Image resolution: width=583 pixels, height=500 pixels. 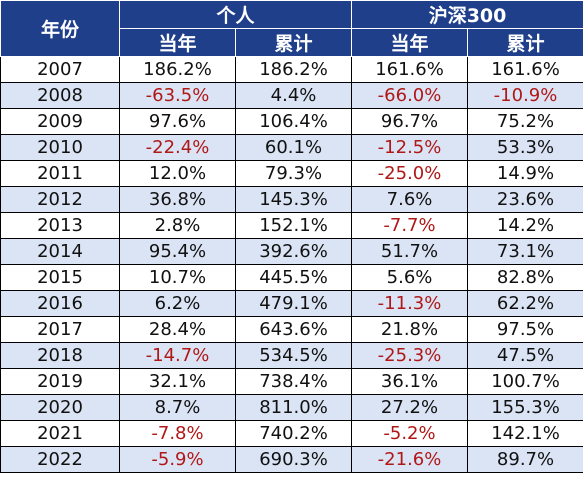 What do you see at coordinates (235, 14) in the screenshot?
I see `header-group-personal: 个人` at bounding box center [235, 14].